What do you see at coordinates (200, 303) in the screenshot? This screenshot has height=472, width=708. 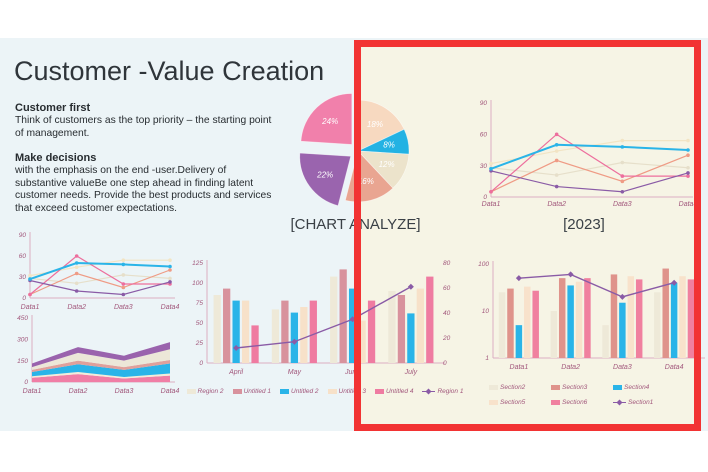 I see `svg-text: 75` at bounding box center [200, 303].